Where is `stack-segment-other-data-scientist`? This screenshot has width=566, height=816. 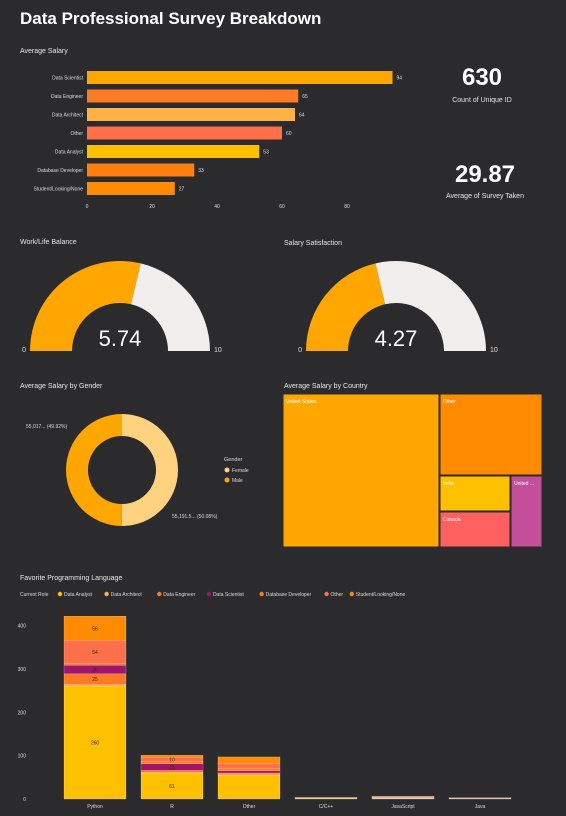 stack-segment-other-data-scientist is located at coordinates (249, 772).